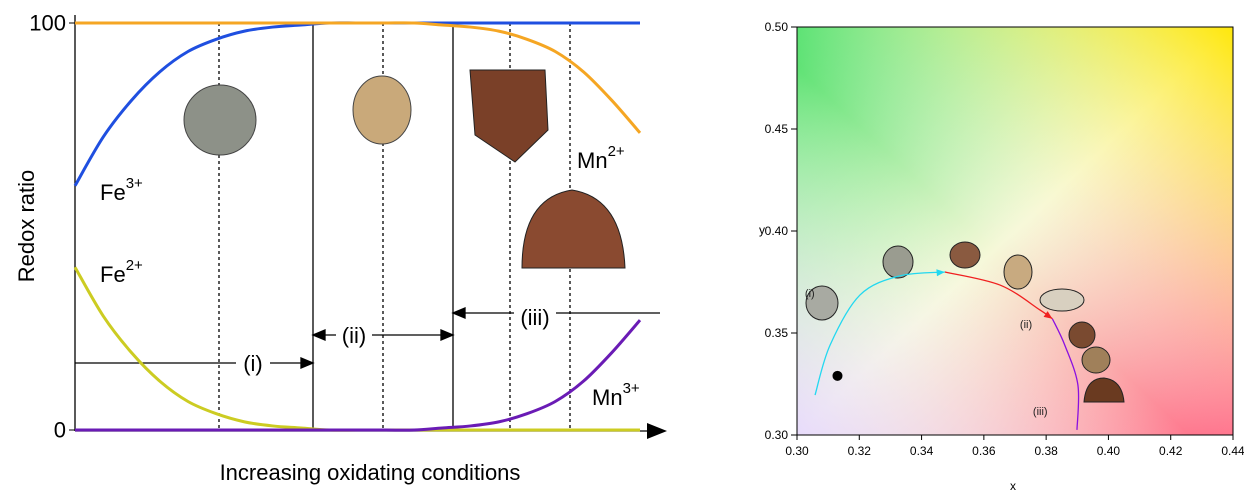 The image size is (1244, 490). Describe the element at coordinates (1026, 325) in the screenshot. I see `series-label: (ii)` at that location.